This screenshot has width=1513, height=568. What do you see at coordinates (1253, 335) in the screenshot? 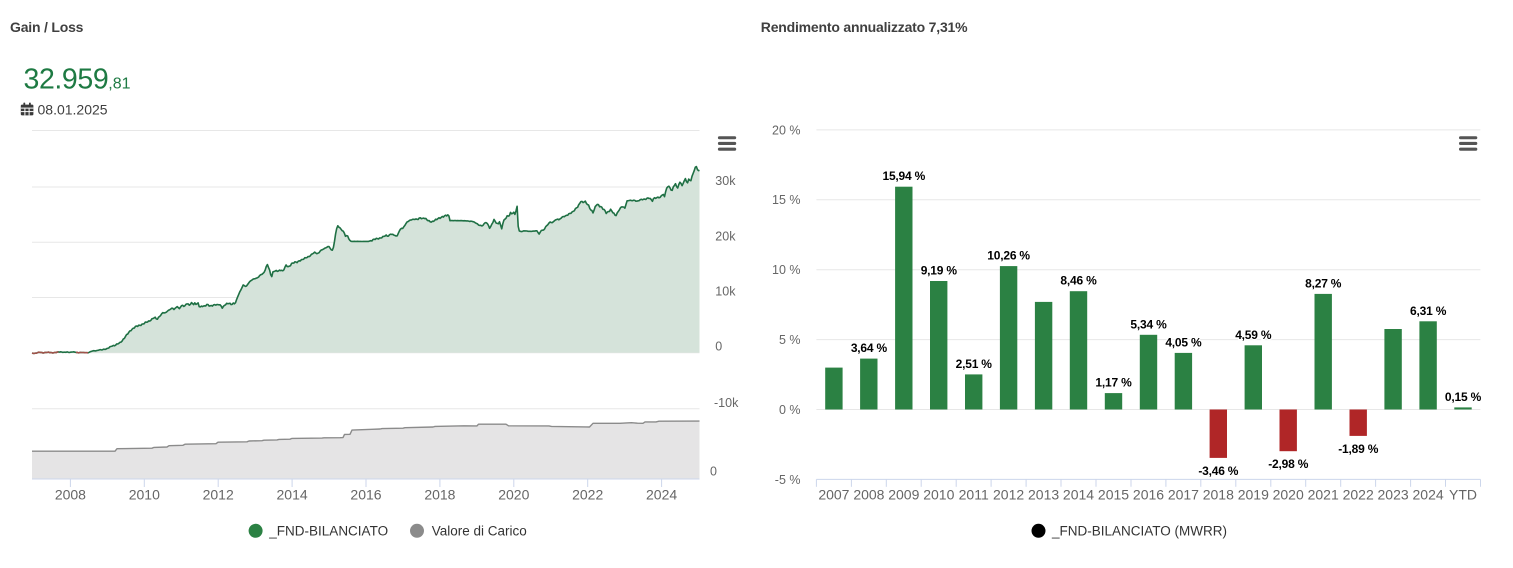
I see `svg-text: 4,59 %` at bounding box center [1253, 335].